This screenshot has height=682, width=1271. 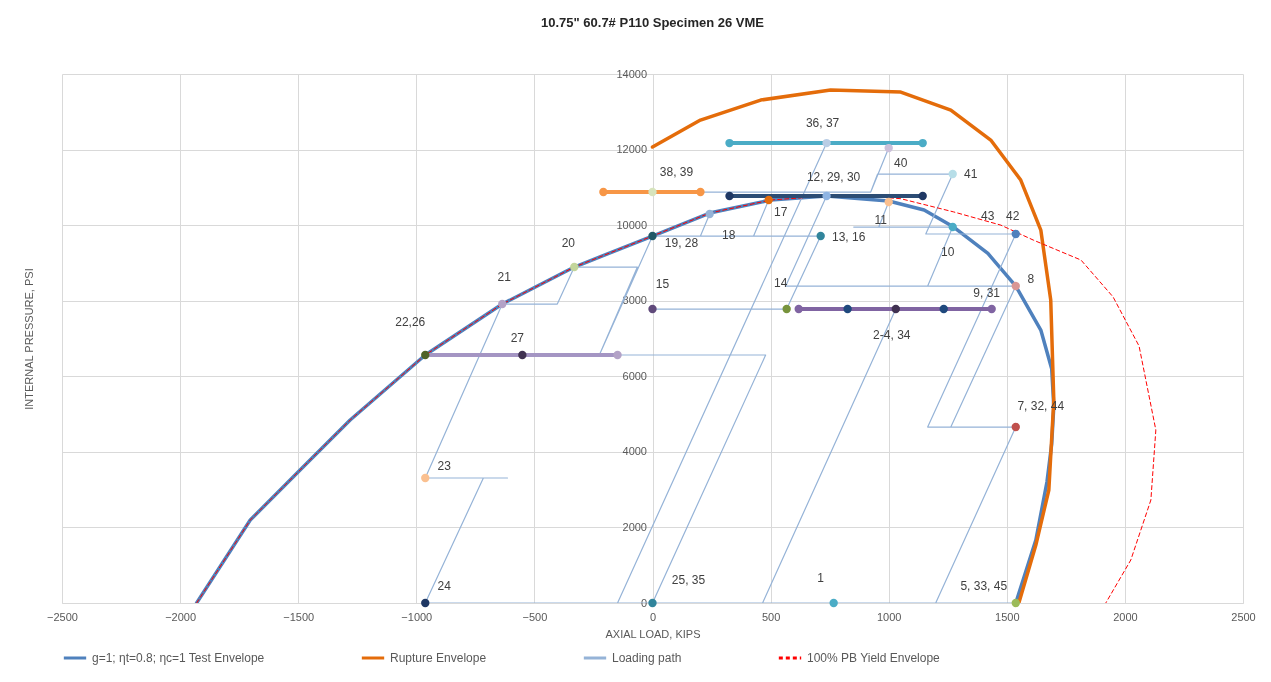 I want to click on x-tick-label: −2500, so click(x=62, y=616).